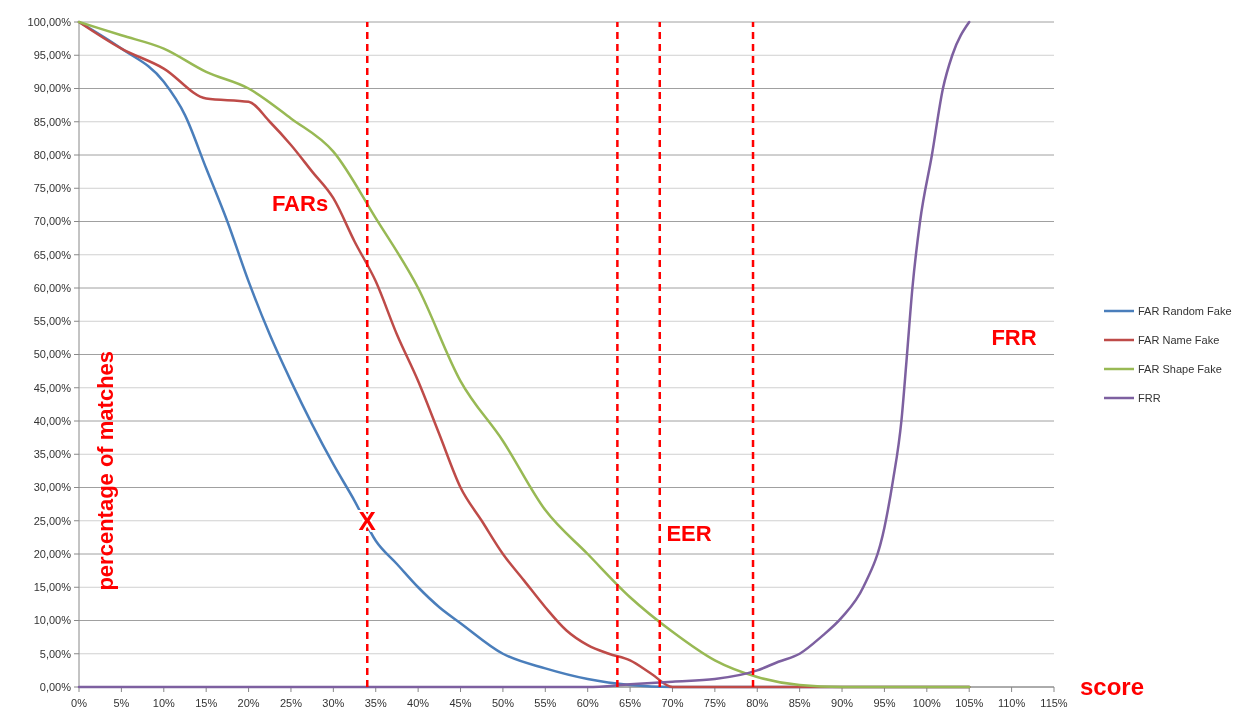  I want to click on x-tick-label: 55%, so click(545, 703).